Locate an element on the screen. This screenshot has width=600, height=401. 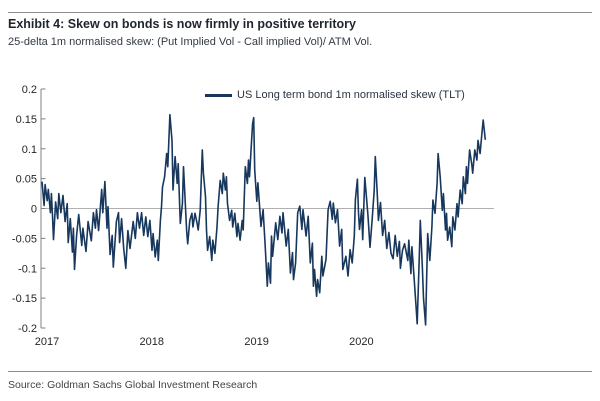
x-tick-label: 2019 is located at coordinates (256, 342).